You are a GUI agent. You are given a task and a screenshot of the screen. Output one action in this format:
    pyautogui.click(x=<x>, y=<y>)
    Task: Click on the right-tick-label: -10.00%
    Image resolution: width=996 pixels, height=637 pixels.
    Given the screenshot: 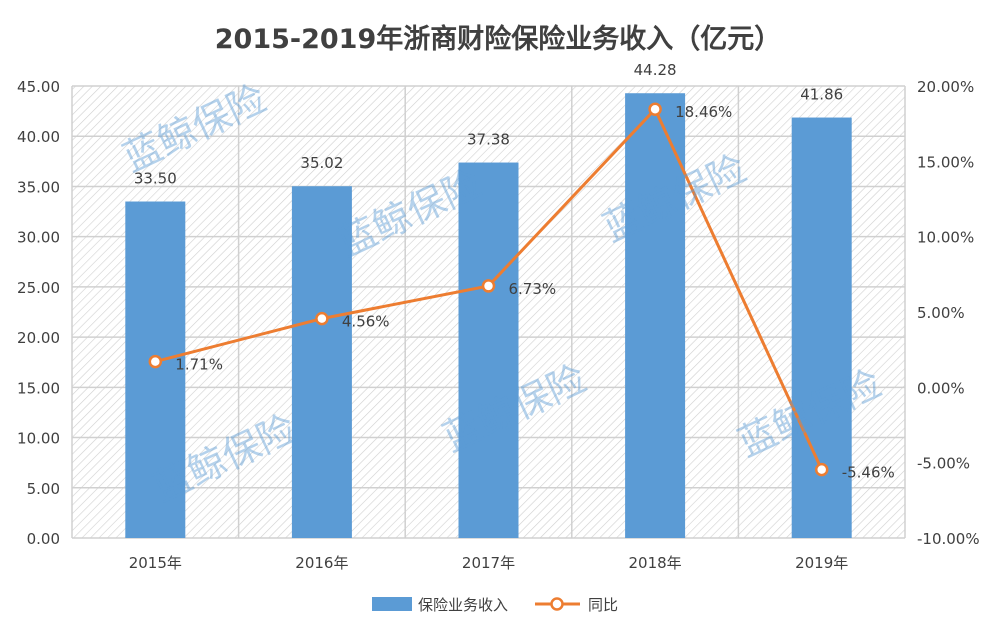 What is the action you would take?
    pyautogui.click(x=948, y=539)
    